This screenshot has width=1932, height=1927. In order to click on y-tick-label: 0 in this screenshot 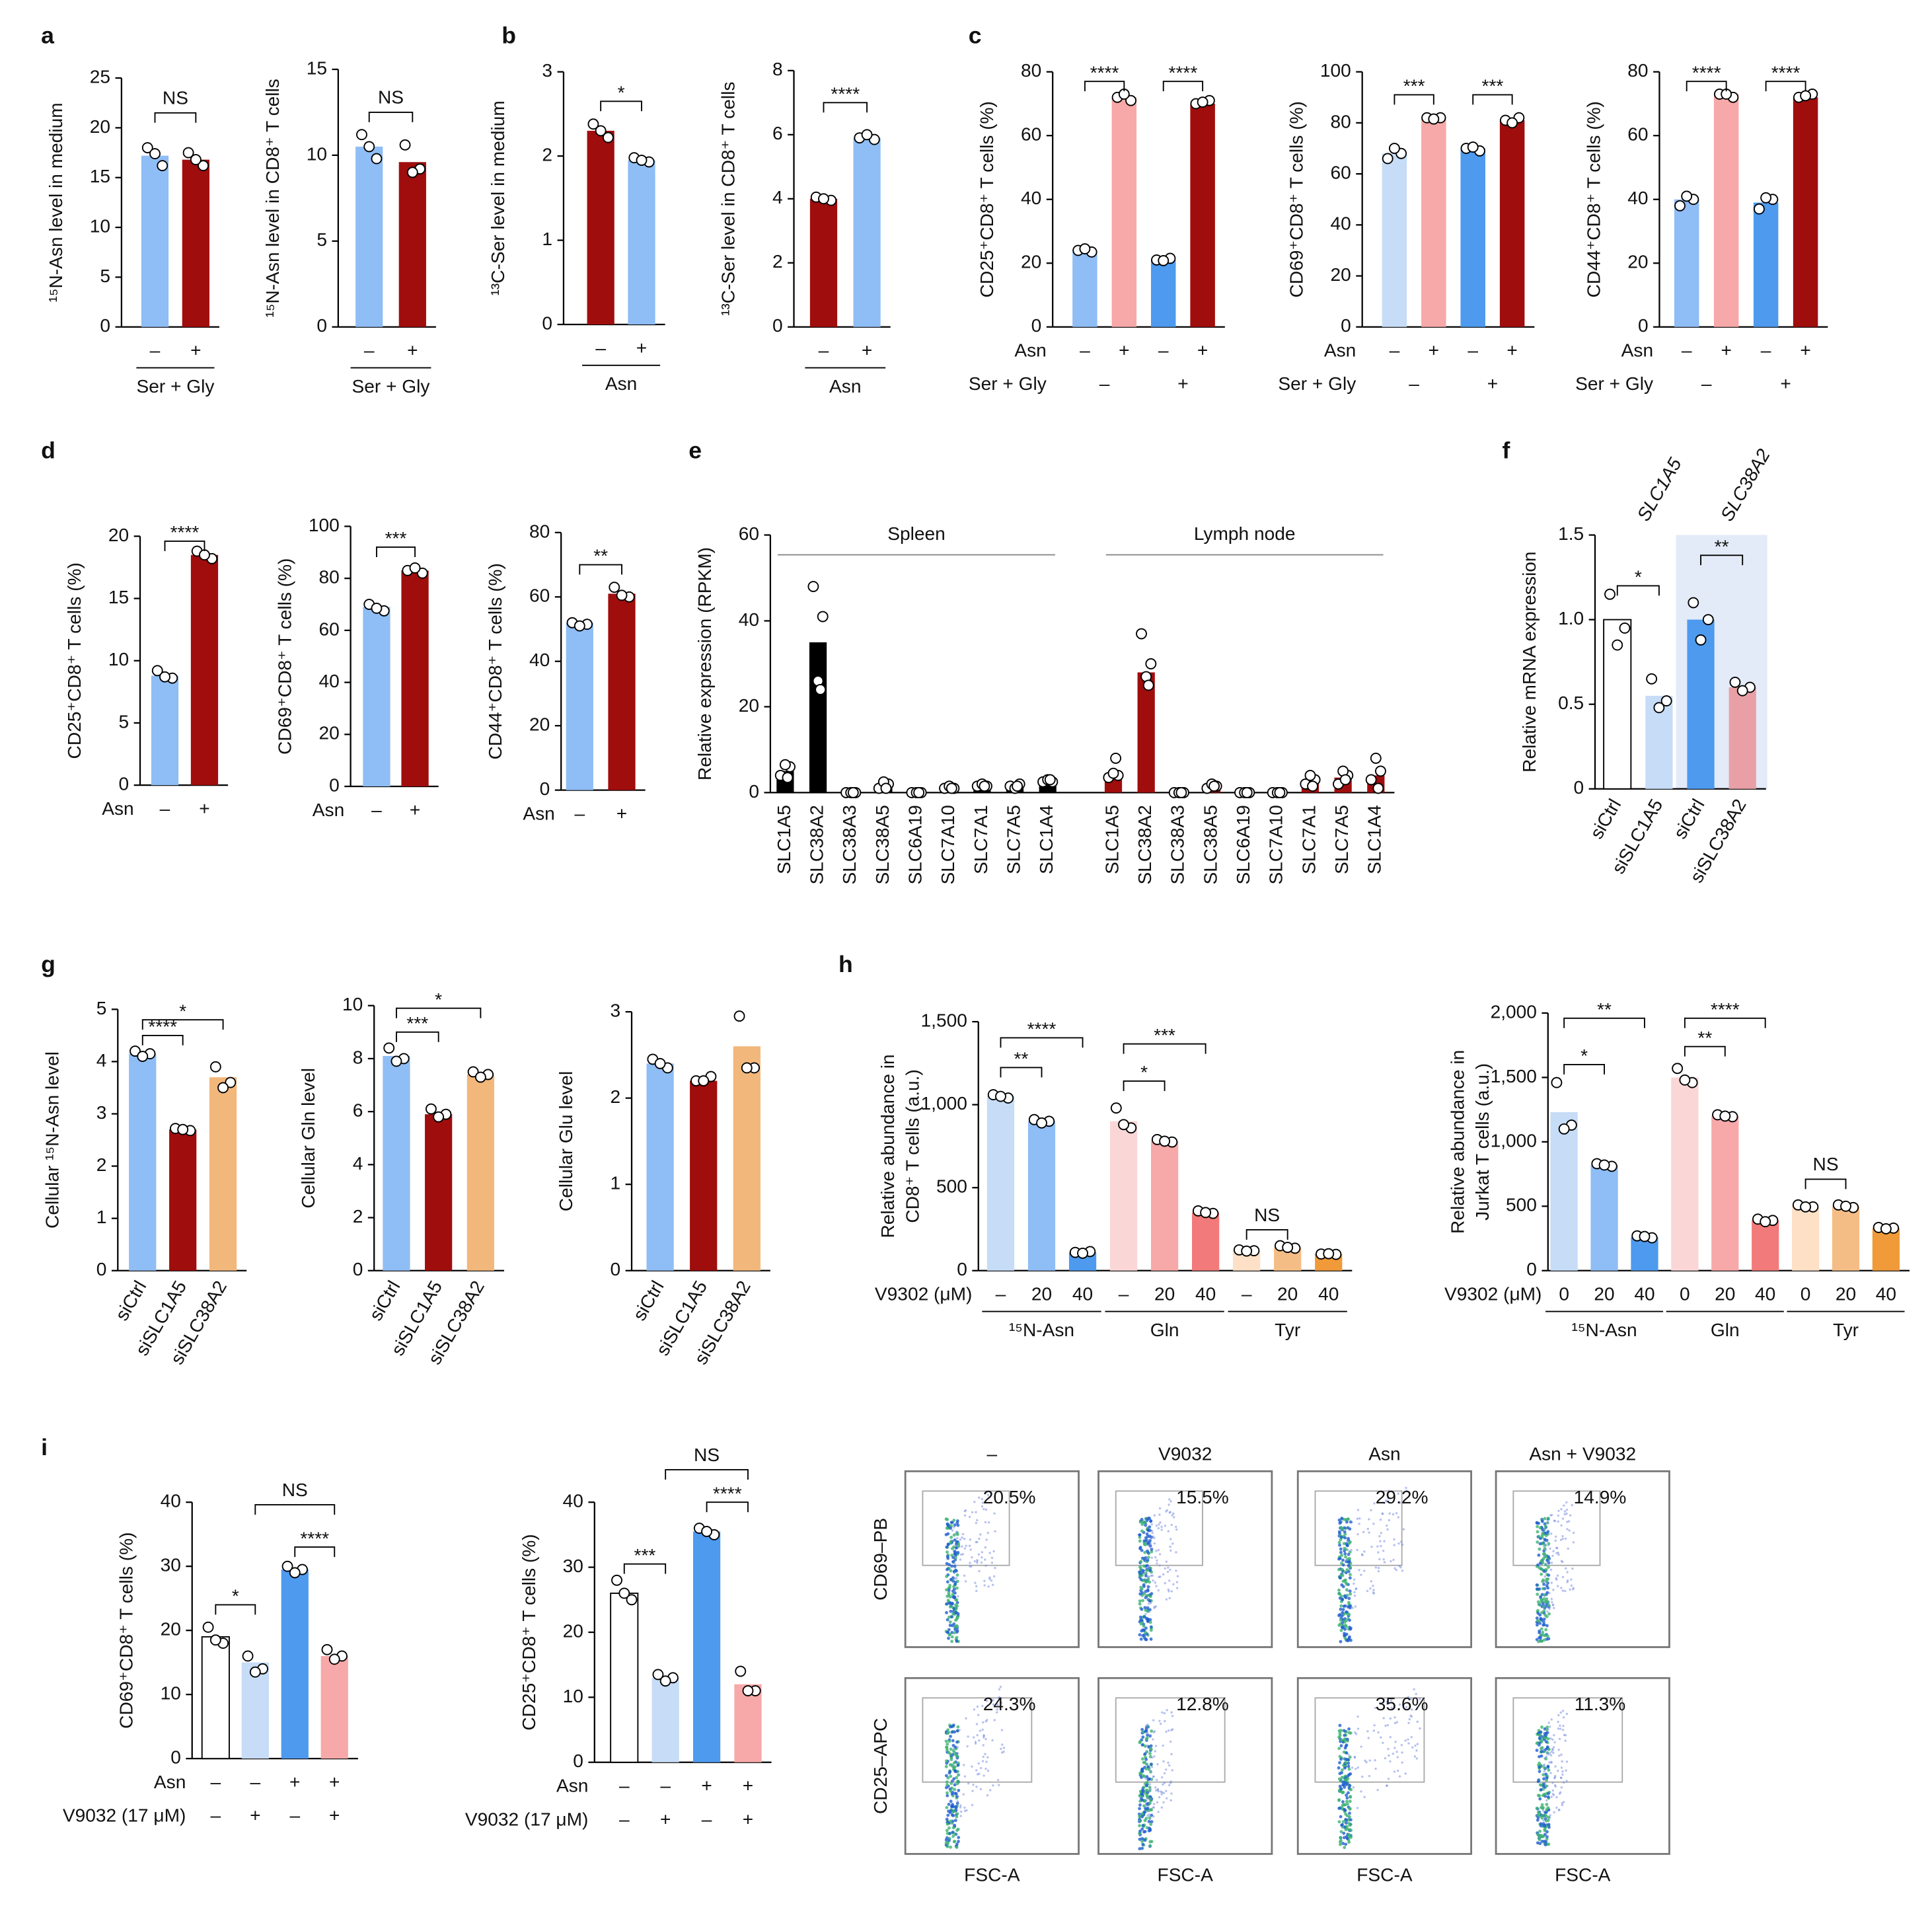, I will do `click(777, 325)`.